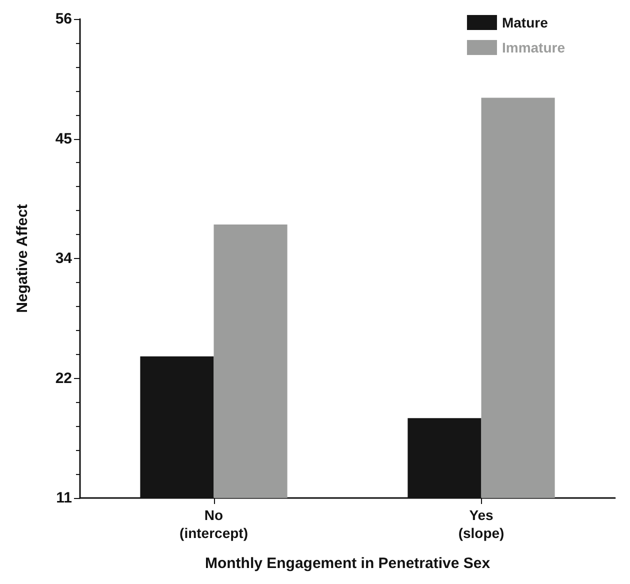 The image size is (630, 584). I want to click on x-tick-label: No (intercept), so click(214, 524).